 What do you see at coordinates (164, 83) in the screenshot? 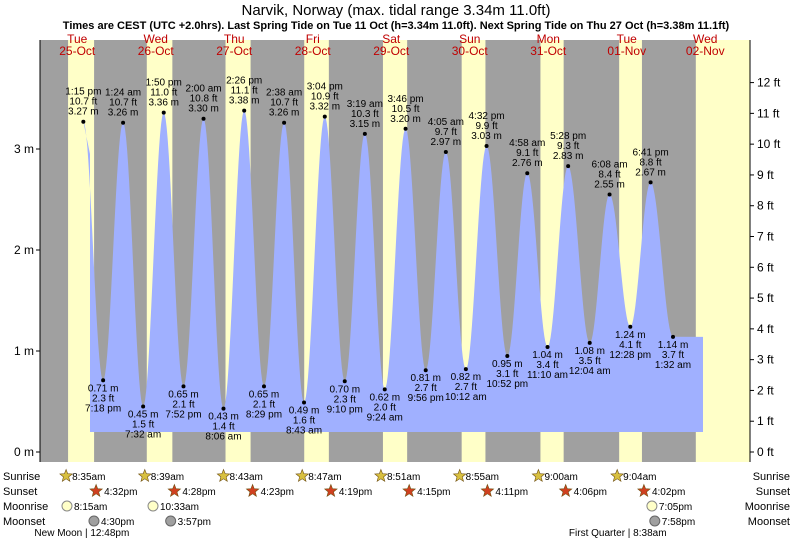
I see `high-tide-label: 1:50 pm` at bounding box center [164, 83].